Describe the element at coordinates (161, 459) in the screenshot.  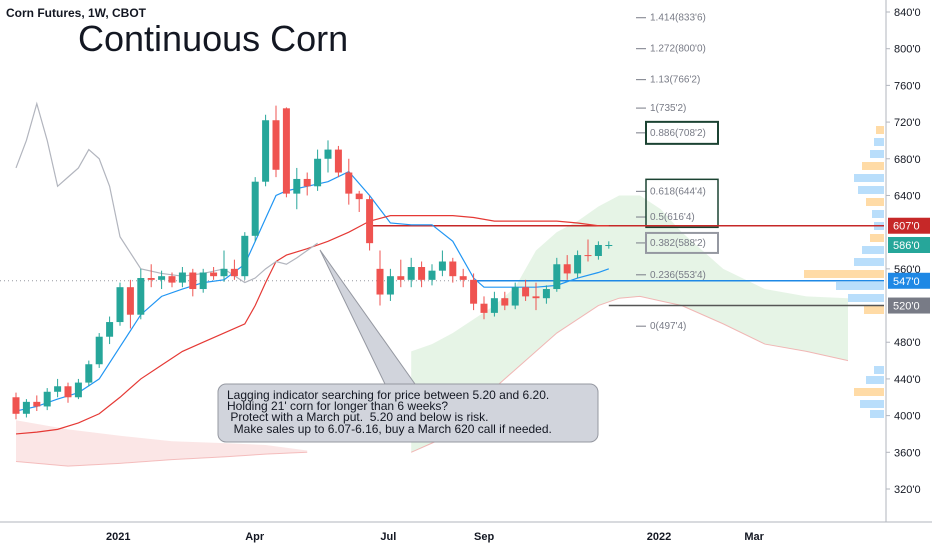
I see `ichimoku-cloud-red-edge` at that location.